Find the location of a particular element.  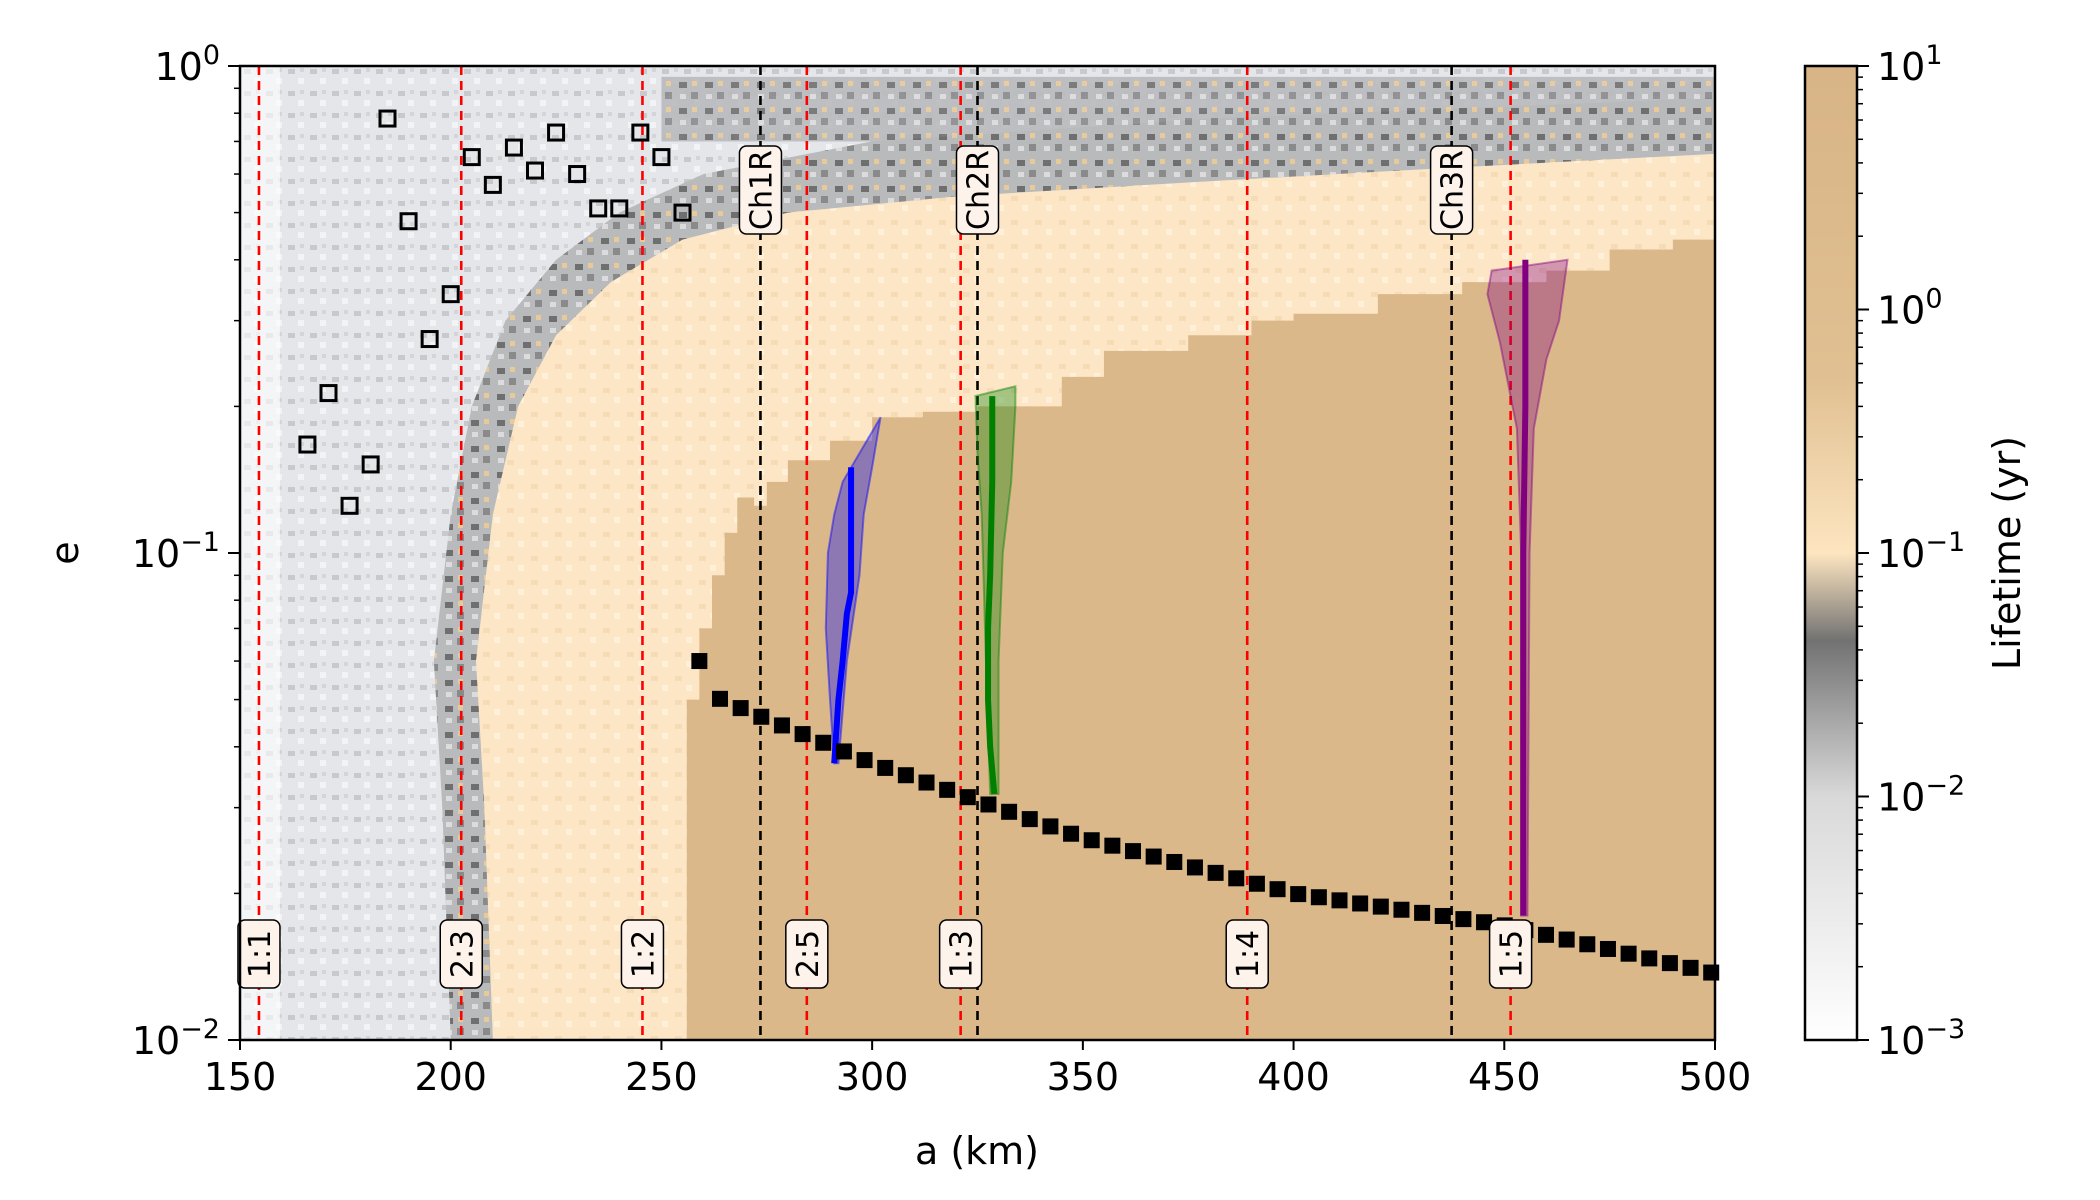

colorbar-tick-label: 10¹ is located at coordinates (1910, 64).